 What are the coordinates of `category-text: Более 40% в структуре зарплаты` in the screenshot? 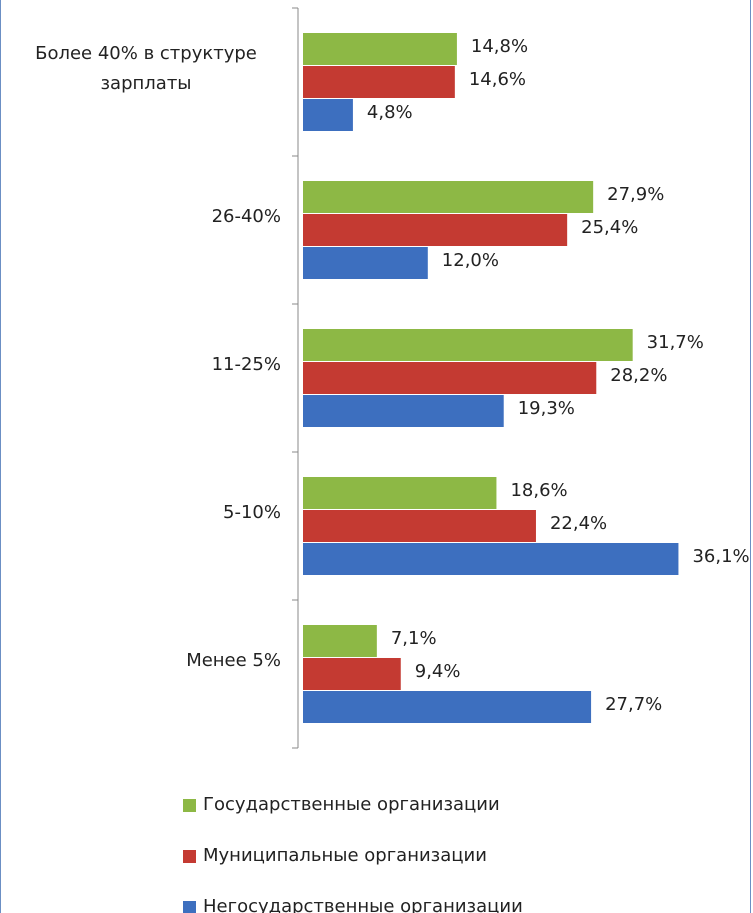 It's located at (146, 68).